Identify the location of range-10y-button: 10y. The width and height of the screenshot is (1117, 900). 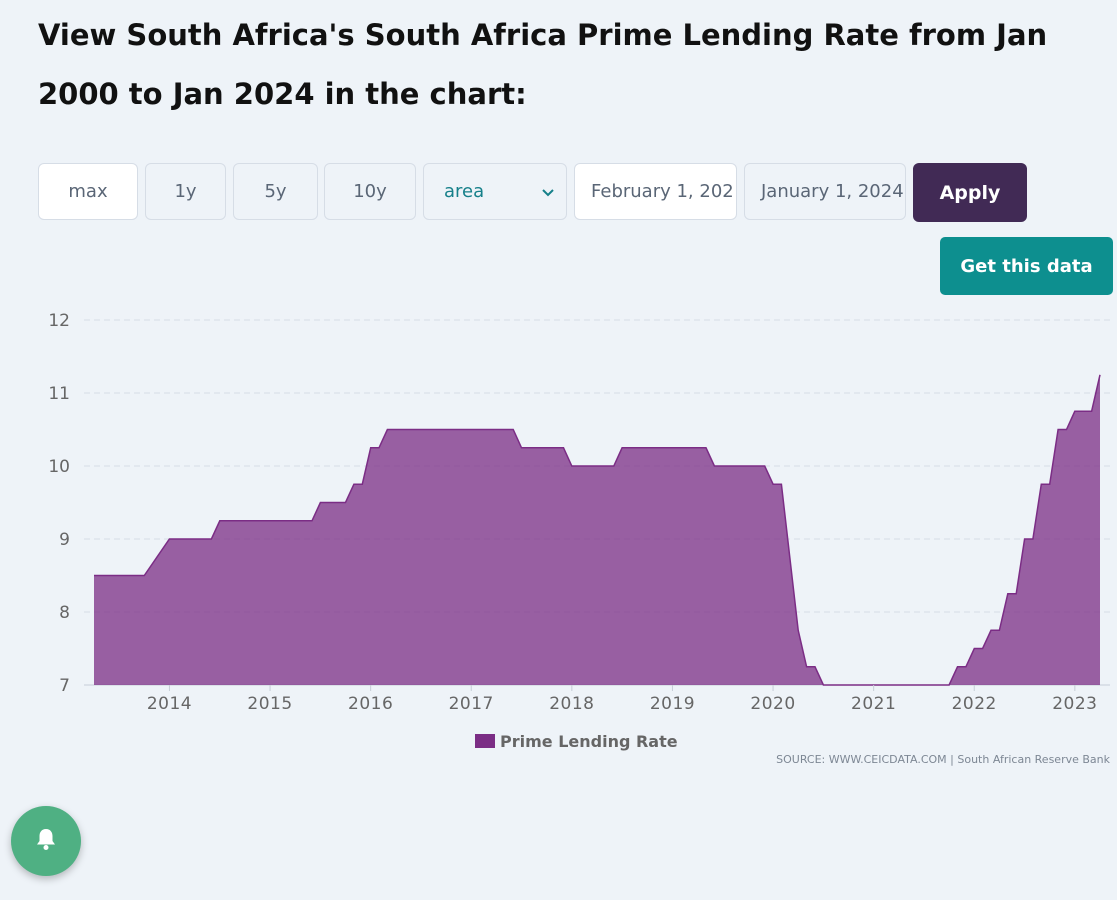
(370, 191).